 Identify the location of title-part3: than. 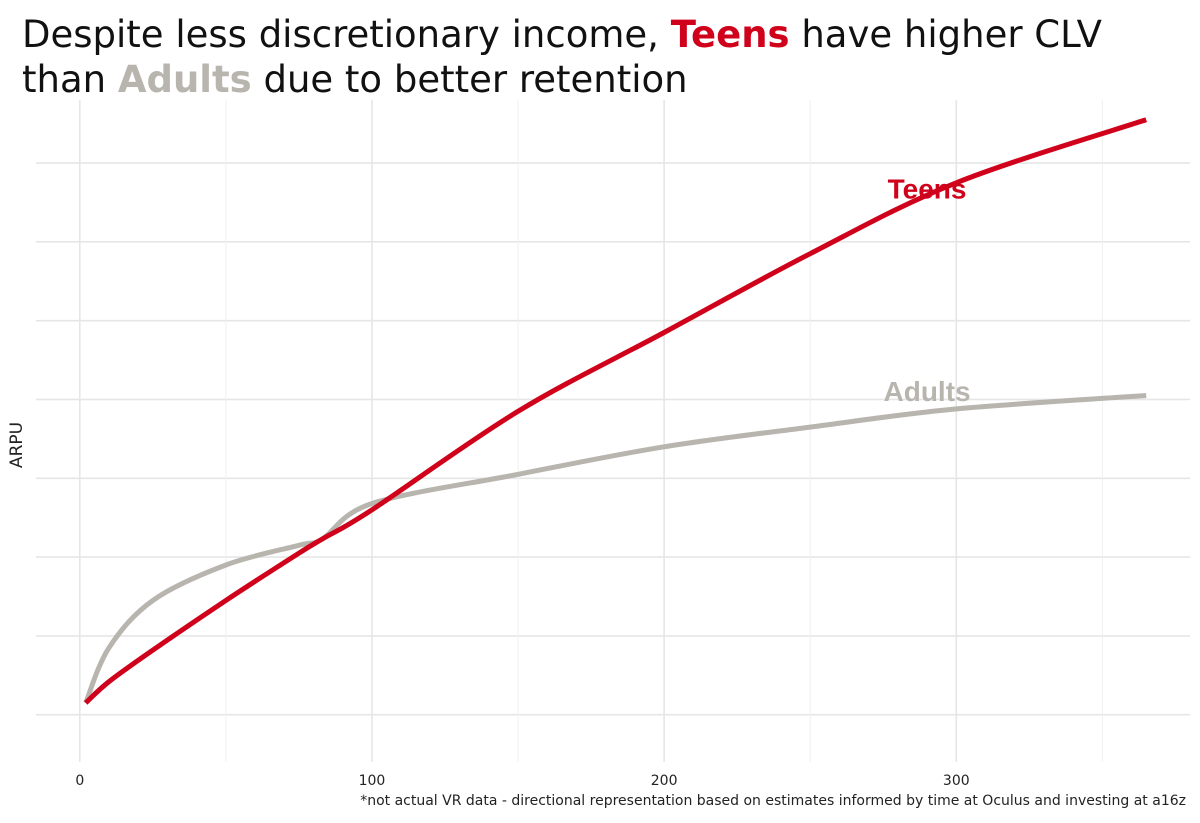
(70, 79).